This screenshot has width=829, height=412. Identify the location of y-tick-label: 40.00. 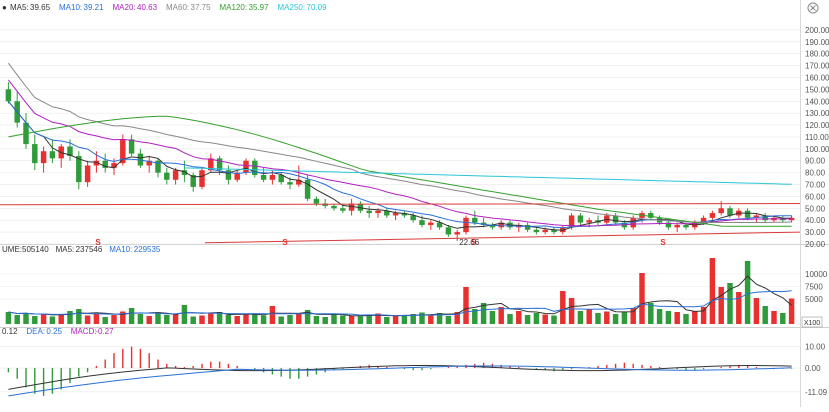
(815, 220).